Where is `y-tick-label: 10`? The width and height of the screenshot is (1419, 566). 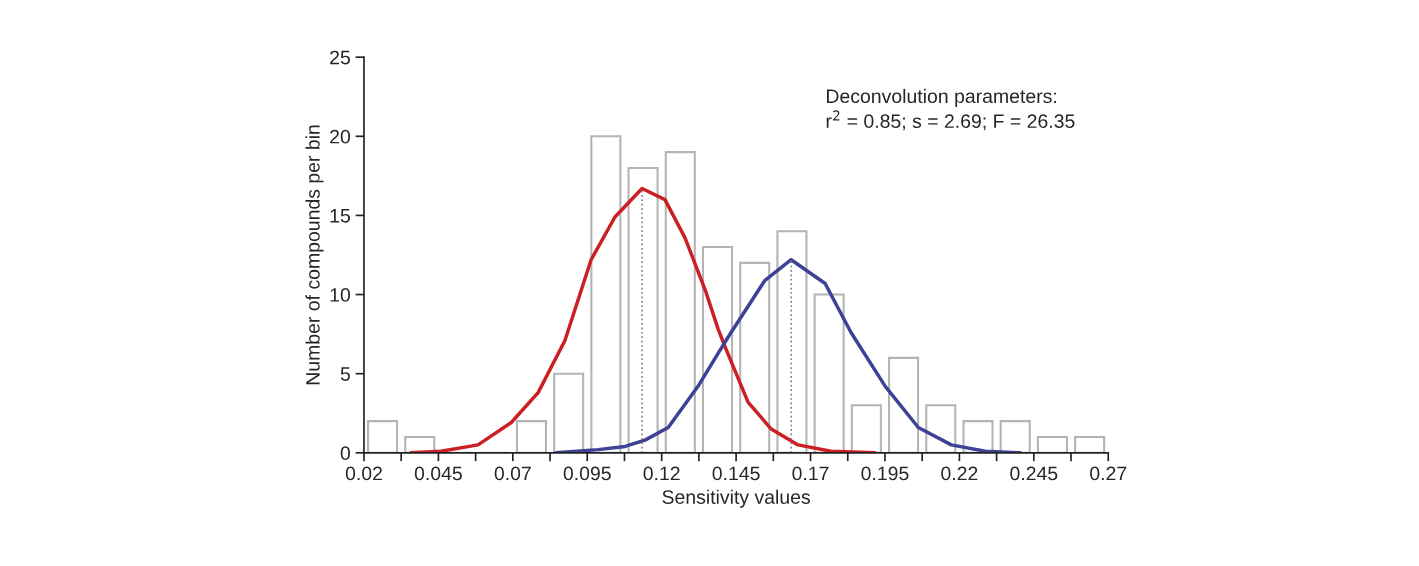 y-tick-label: 10 is located at coordinates (340, 295).